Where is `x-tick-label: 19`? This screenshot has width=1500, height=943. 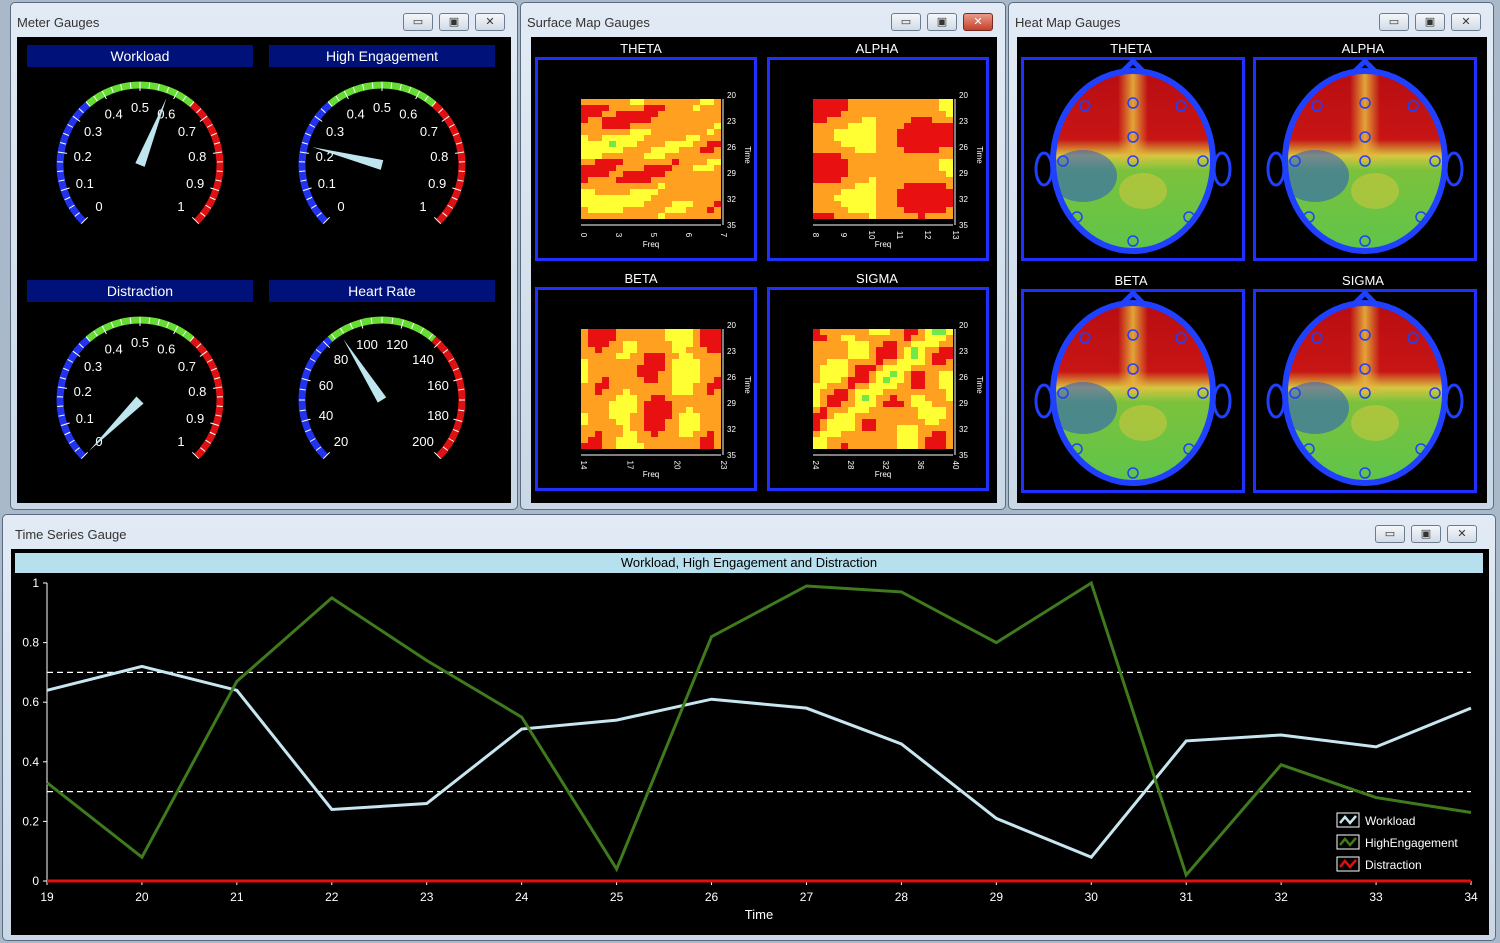 x-tick-label: 19 is located at coordinates (47, 897).